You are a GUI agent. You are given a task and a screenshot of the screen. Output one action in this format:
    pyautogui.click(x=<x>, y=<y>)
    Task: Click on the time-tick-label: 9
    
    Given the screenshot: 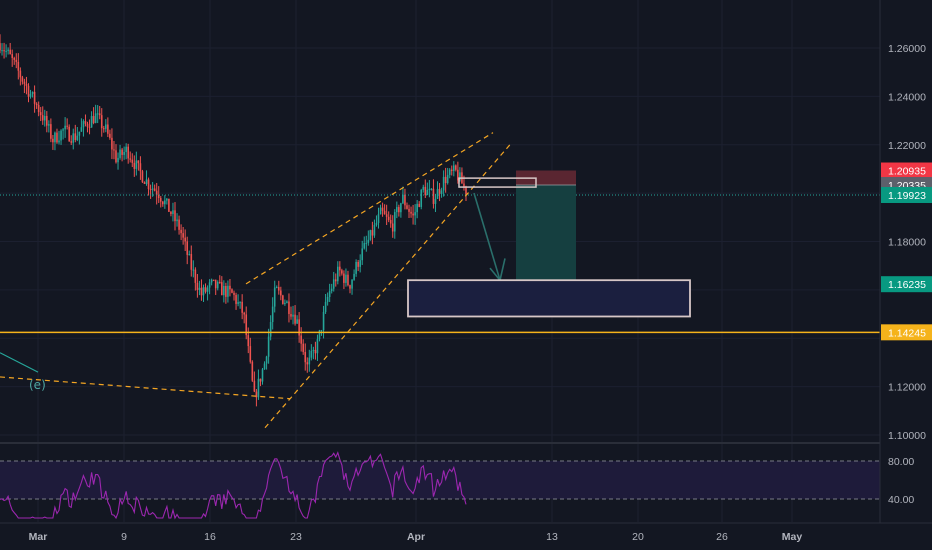 What is the action you would take?
    pyautogui.click(x=124, y=537)
    